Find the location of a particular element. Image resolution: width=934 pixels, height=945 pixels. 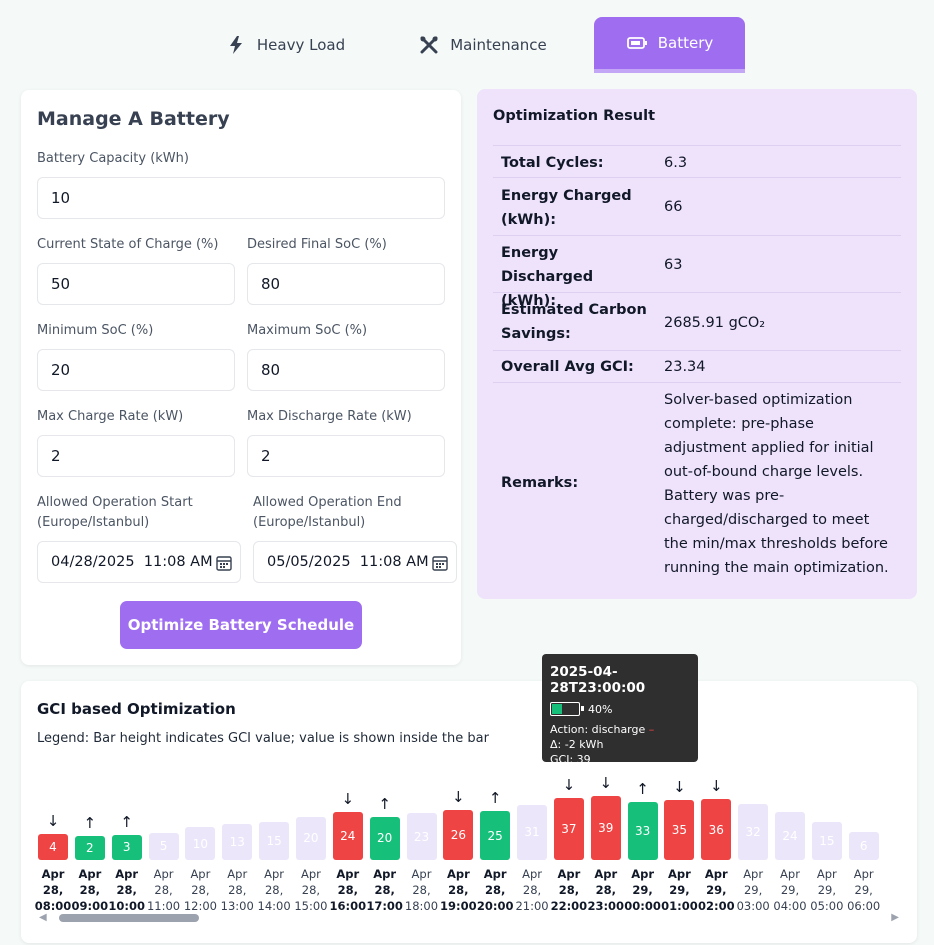

result-row: Overall Avg GCI: 23.34 is located at coordinates (697, 366).